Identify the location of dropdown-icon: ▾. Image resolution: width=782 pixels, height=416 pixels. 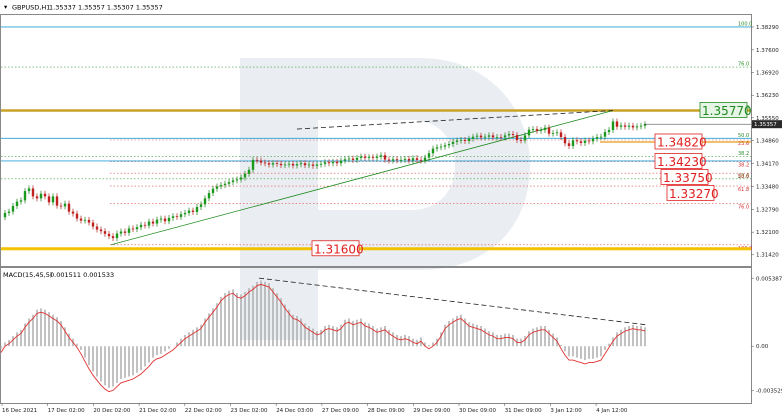
(6, 7).